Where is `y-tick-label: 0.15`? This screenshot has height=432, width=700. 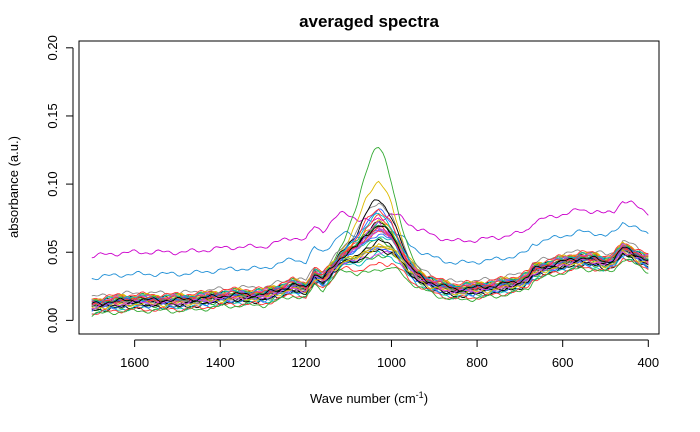
y-tick-label: 0.15 is located at coordinates (52, 115).